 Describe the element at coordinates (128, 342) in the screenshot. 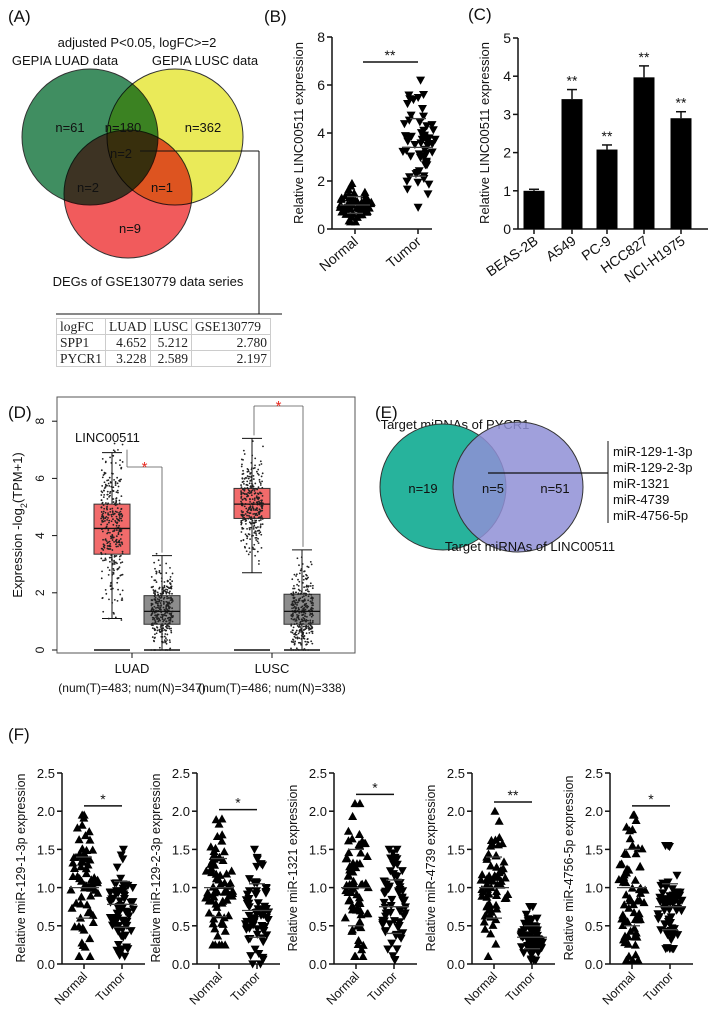

I see `table-cell: 4.652` at that location.